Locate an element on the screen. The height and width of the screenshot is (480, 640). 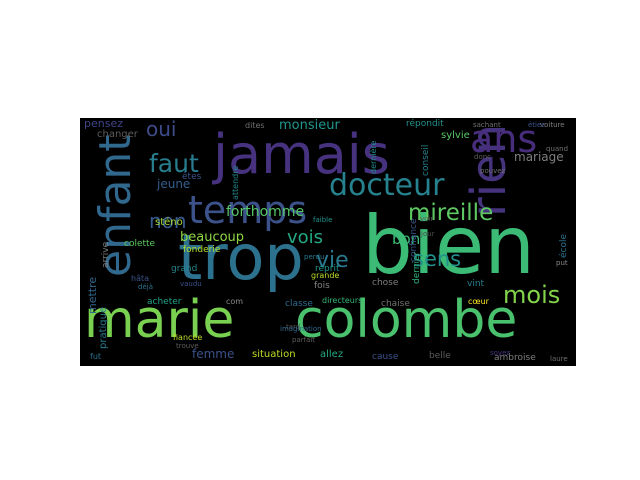
cloud-word: conseil is located at coordinates (426, 160).